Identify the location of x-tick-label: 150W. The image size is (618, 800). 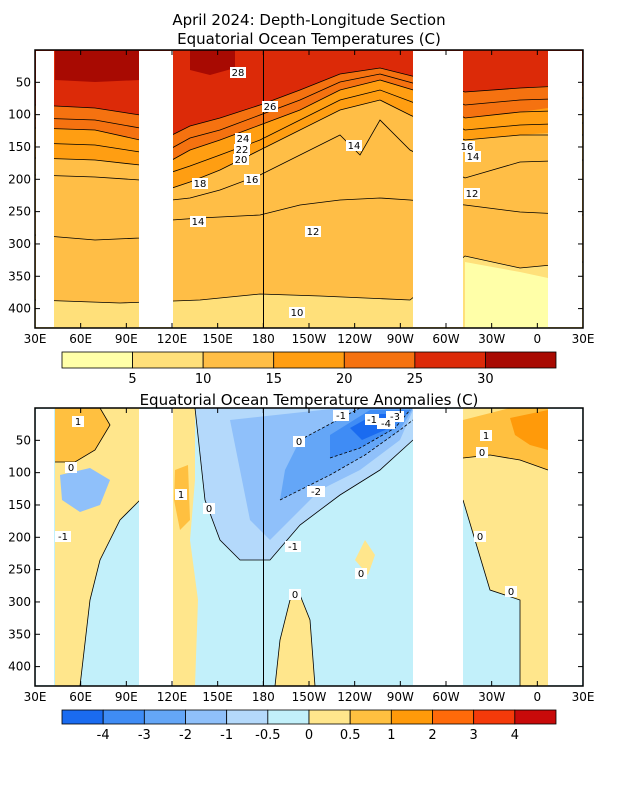
(309, 339).